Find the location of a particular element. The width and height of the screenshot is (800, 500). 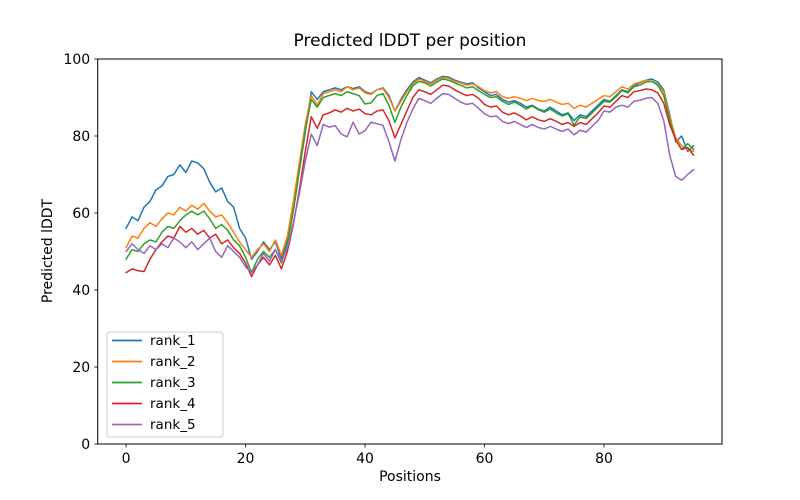

x-tick-label: 80 is located at coordinates (604, 459).